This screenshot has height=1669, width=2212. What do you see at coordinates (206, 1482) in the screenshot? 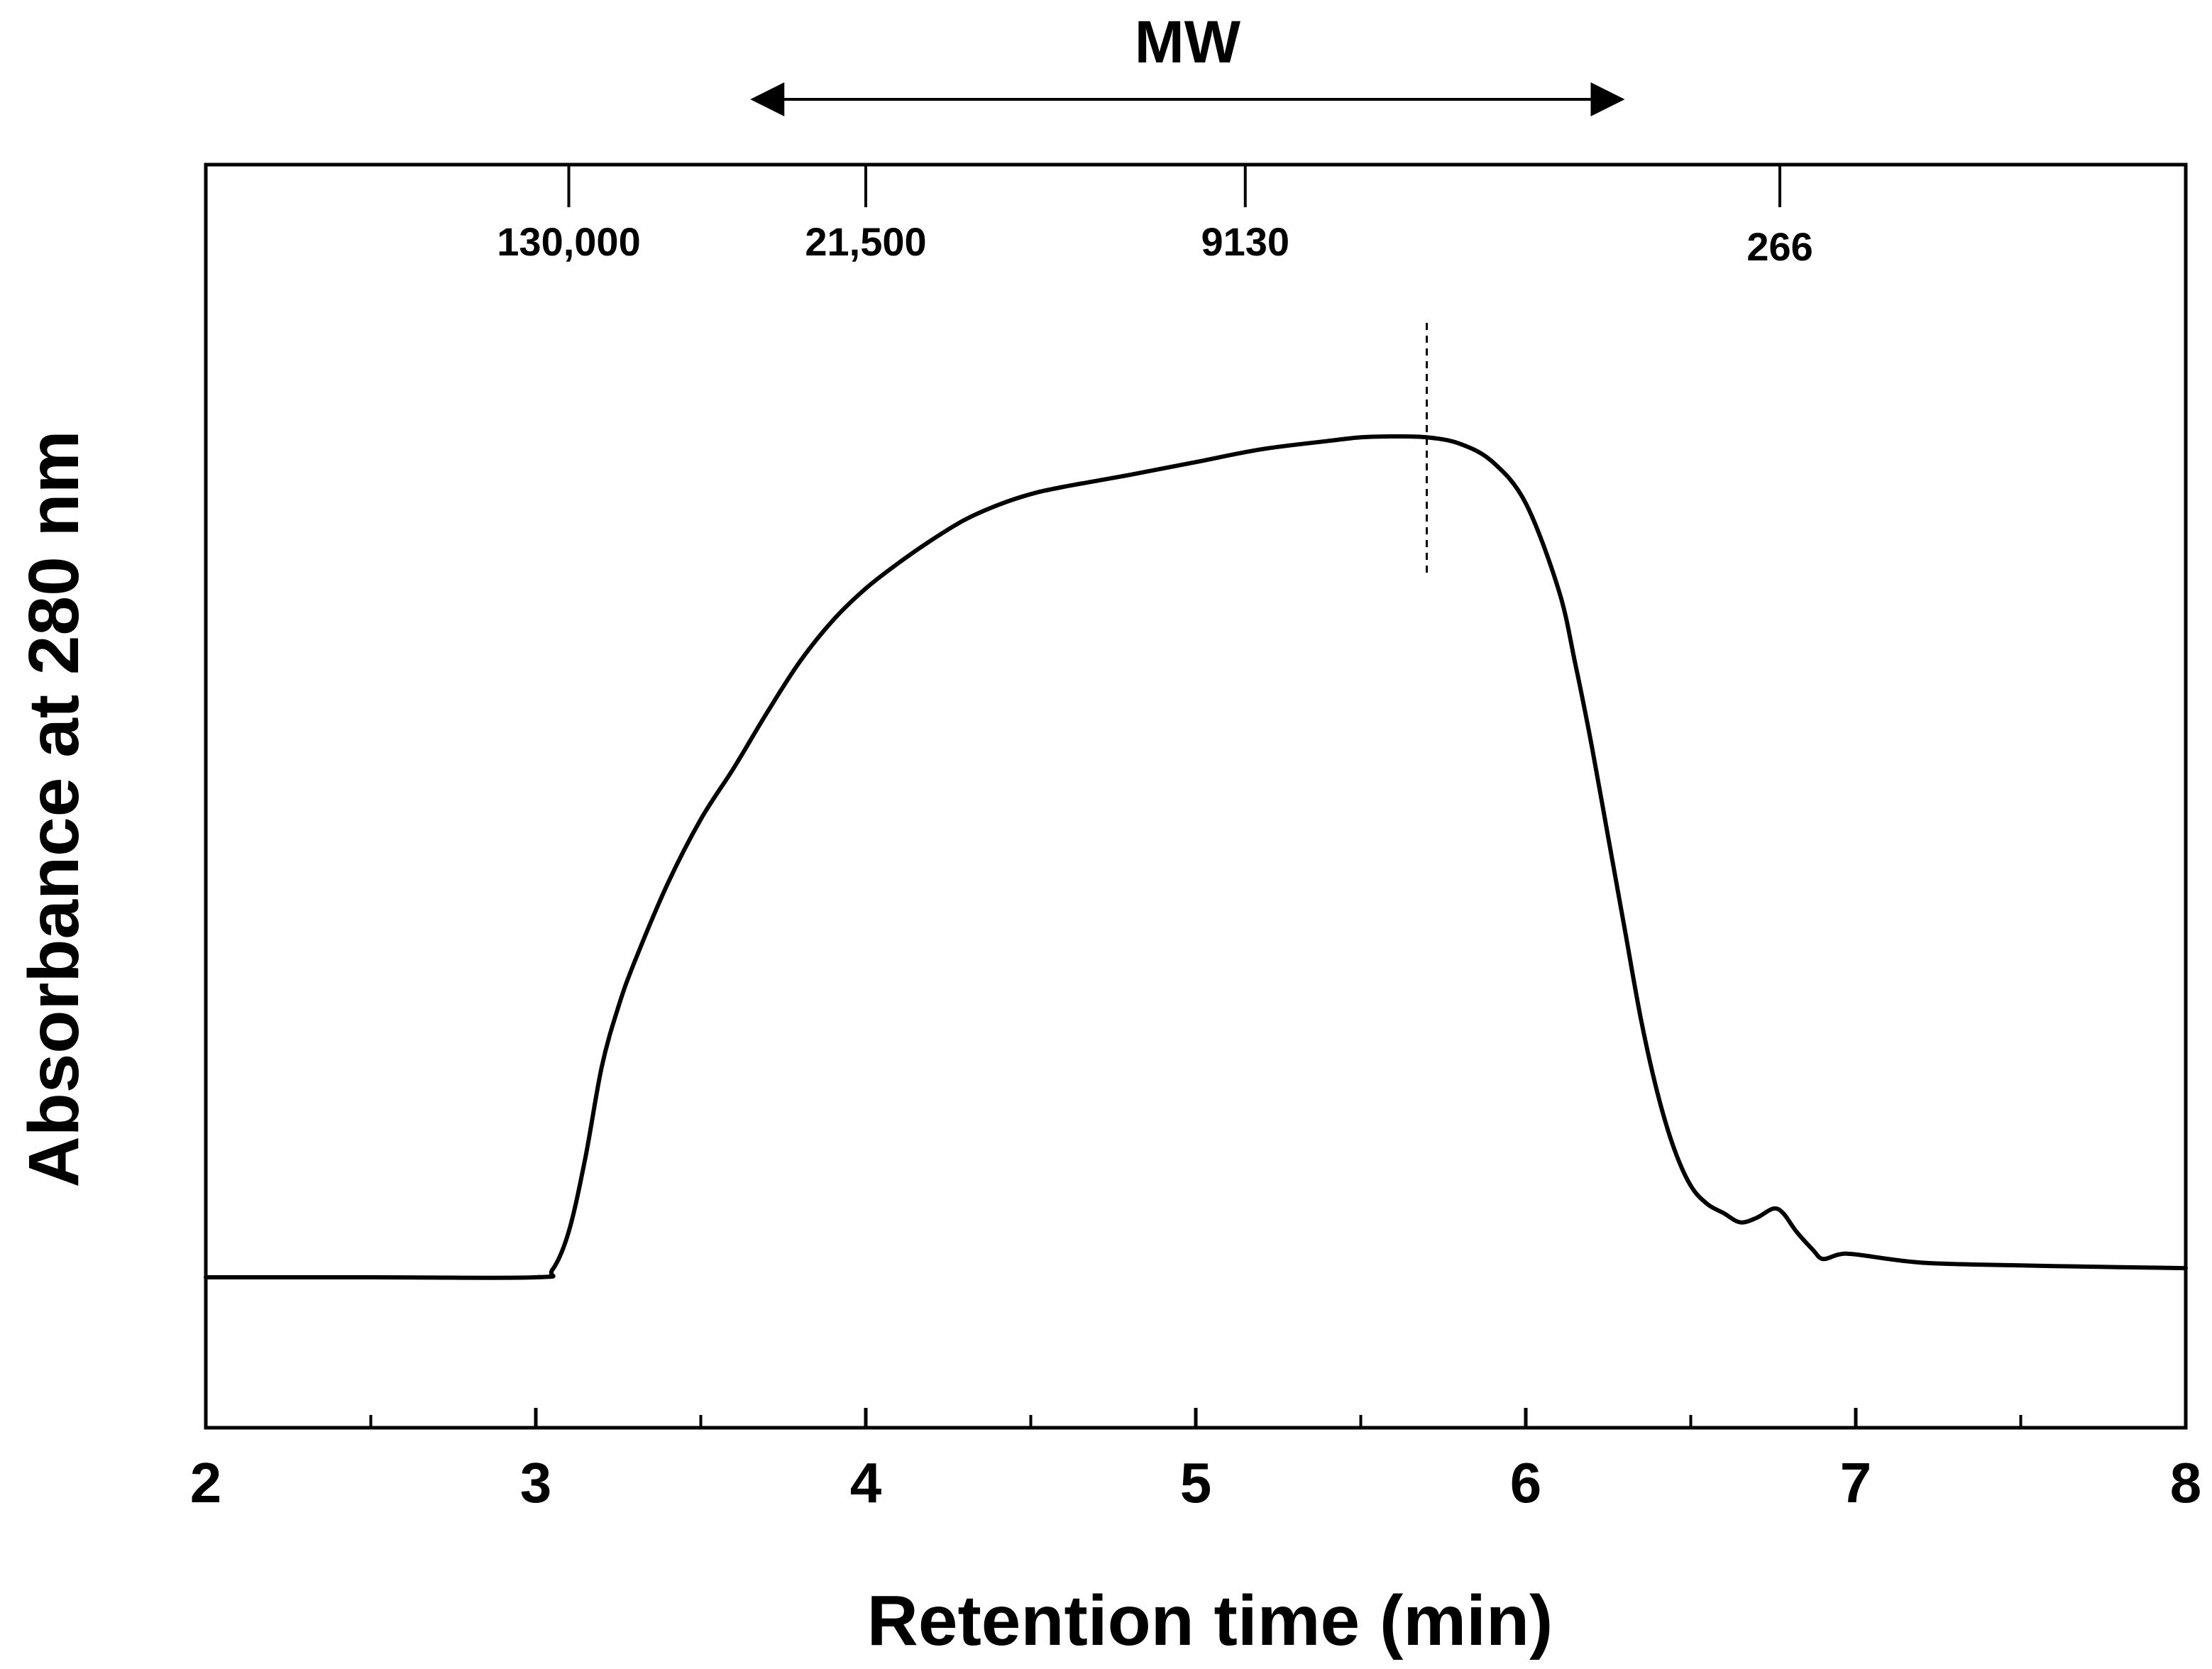
I see `x-tick-label: 2` at bounding box center [206, 1482].